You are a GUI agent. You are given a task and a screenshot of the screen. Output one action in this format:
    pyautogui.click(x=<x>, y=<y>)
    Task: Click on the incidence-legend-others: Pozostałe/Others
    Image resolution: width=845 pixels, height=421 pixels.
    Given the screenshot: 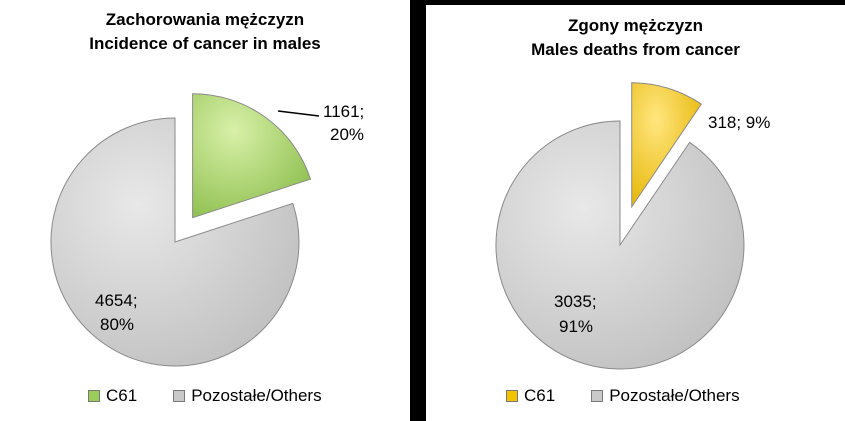 What is the action you would take?
    pyautogui.click(x=247, y=396)
    